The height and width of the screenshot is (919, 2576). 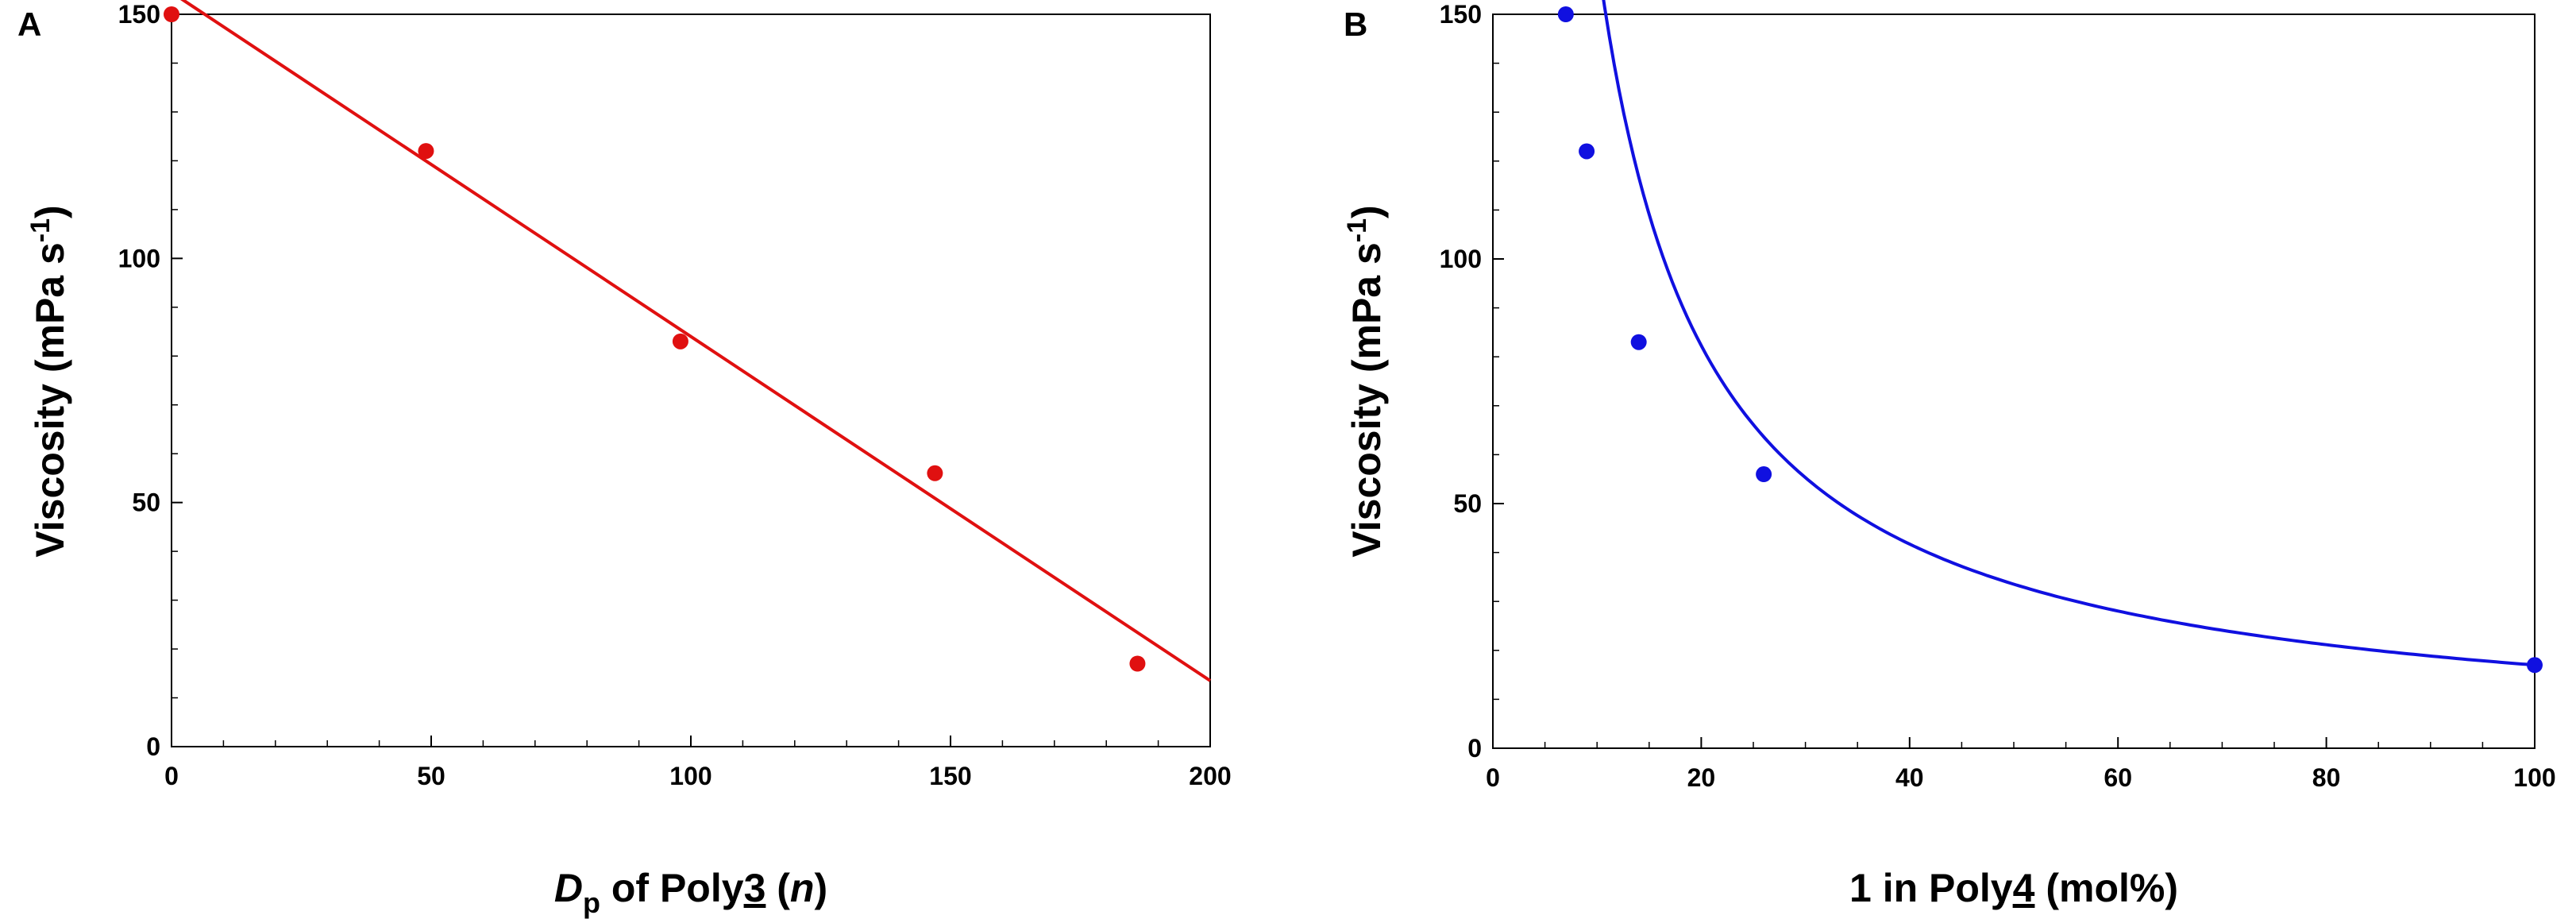 I want to click on panel-a-xlabel-close: ), so click(x=820, y=888).